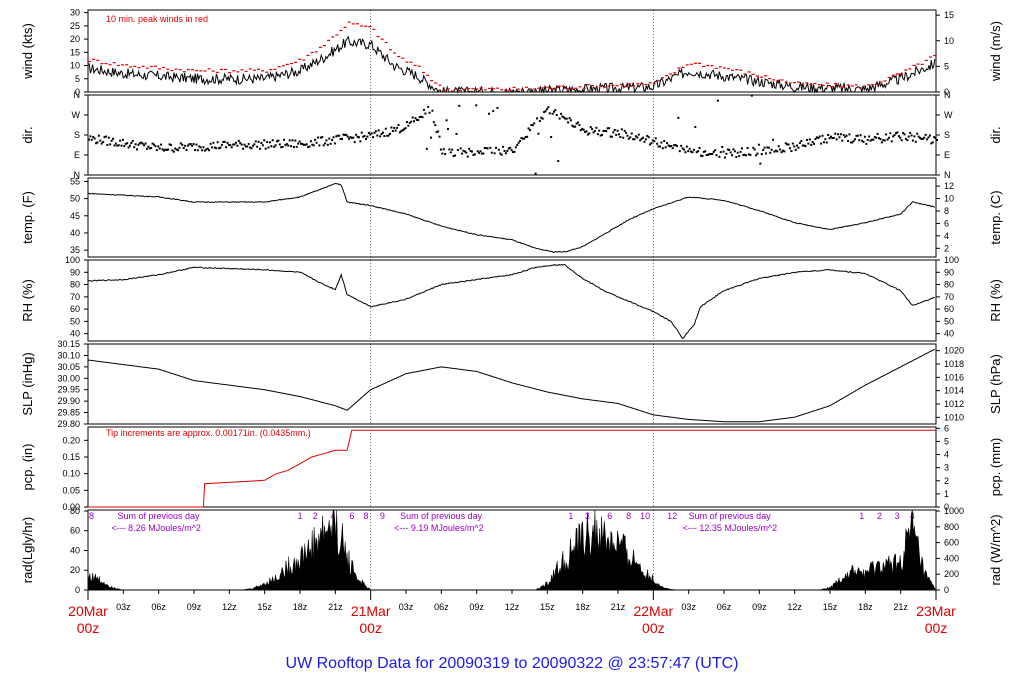 The width and height of the screenshot is (1024, 700). I want to click on rh-right-tick-label: 50, so click(949, 321).